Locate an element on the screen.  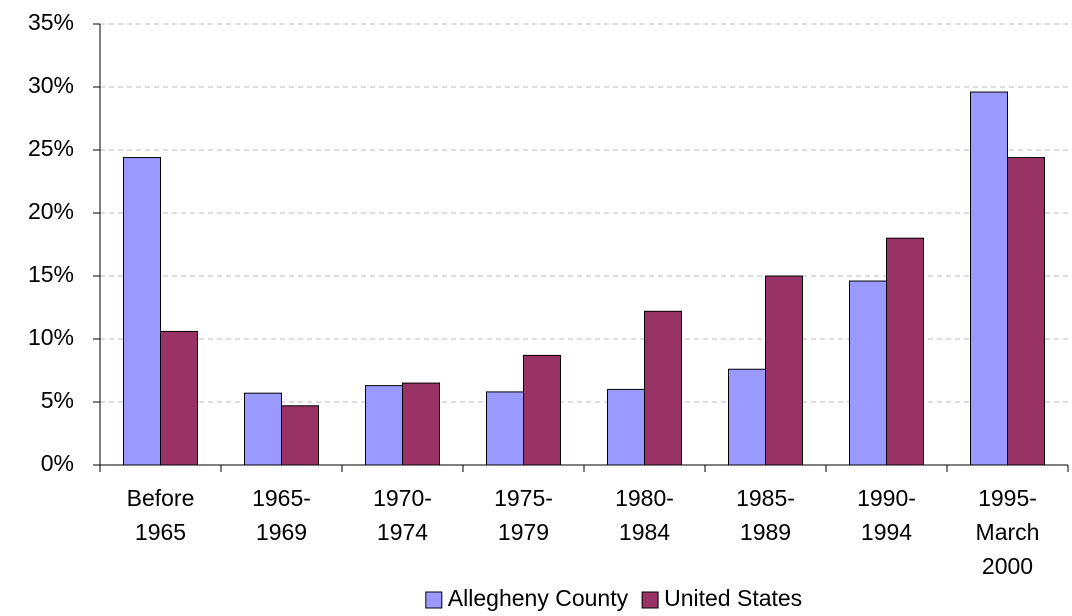
x-tick-label: 1975- is located at coordinates (523, 498).